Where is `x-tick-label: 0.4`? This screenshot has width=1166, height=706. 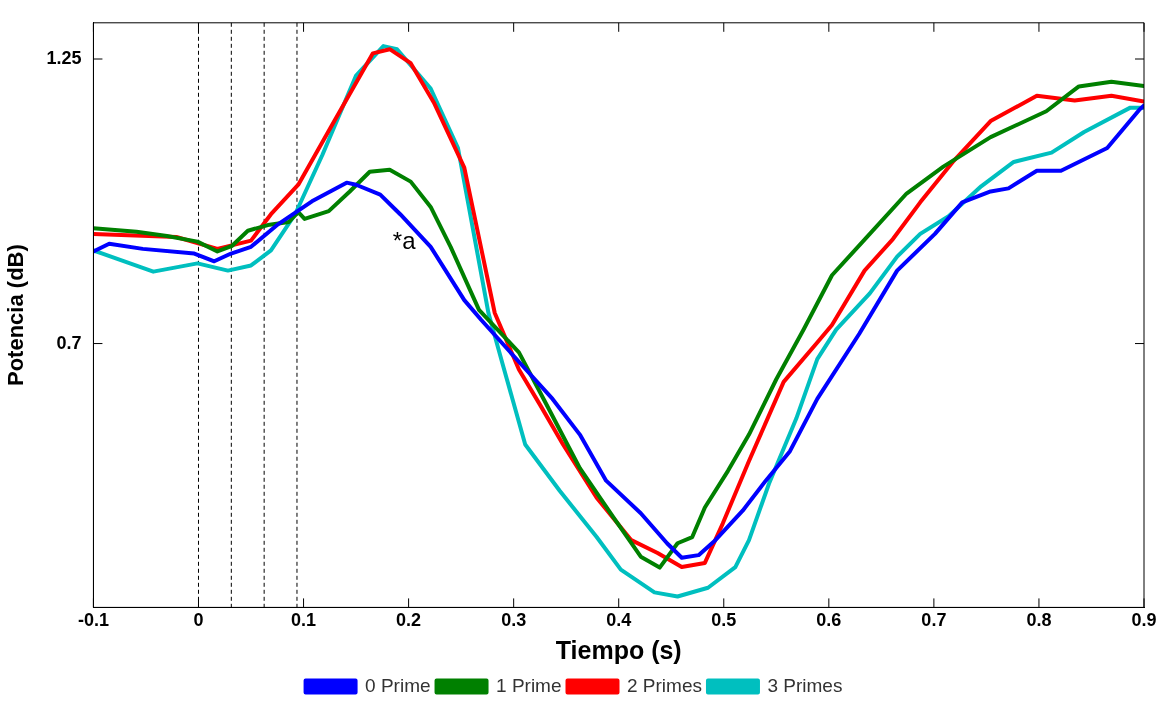
x-tick-label: 0.4 is located at coordinates (619, 620).